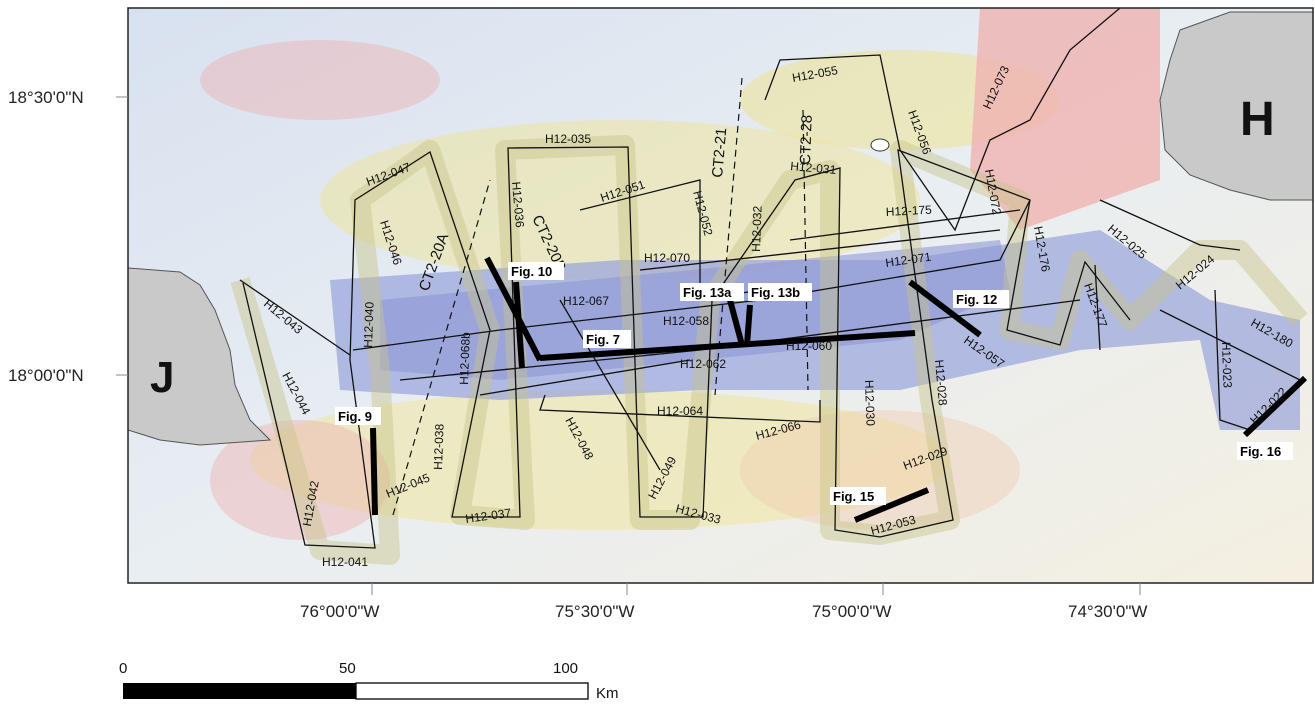 The image size is (1315, 711). What do you see at coordinates (680, 411) in the screenshot?
I see `track-label: H12-064` at bounding box center [680, 411].